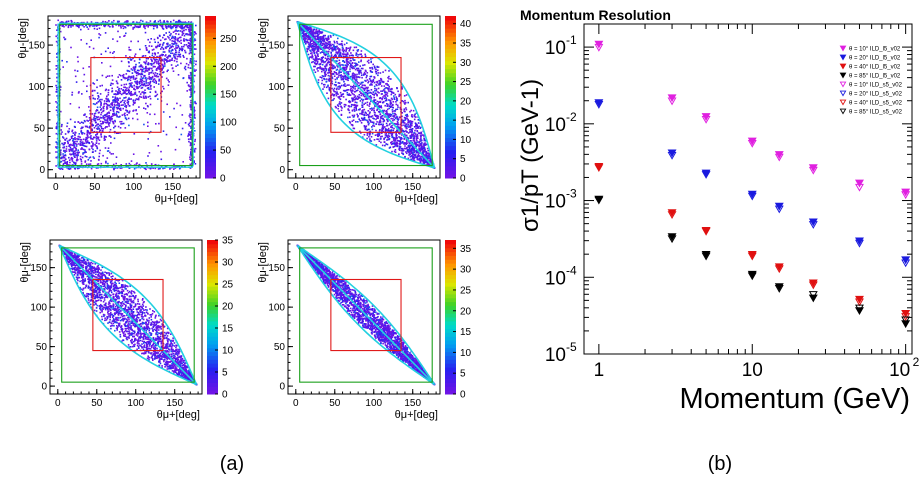 This screenshot has height=479, width=922. What do you see at coordinates (210, 103) in the screenshot?
I see `colorbar-segment` at bounding box center [210, 103].